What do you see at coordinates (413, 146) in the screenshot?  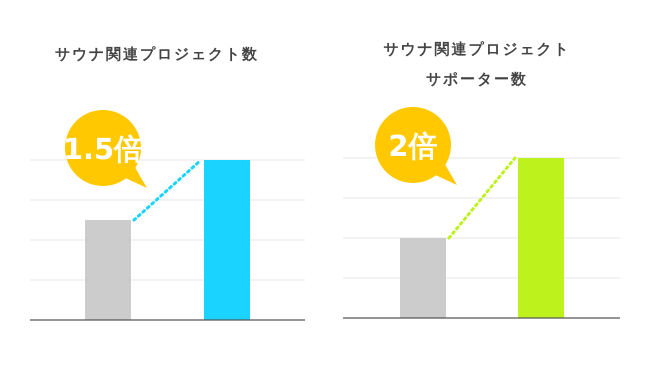 I see `annotation: 2倍` at bounding box center [413, 146].